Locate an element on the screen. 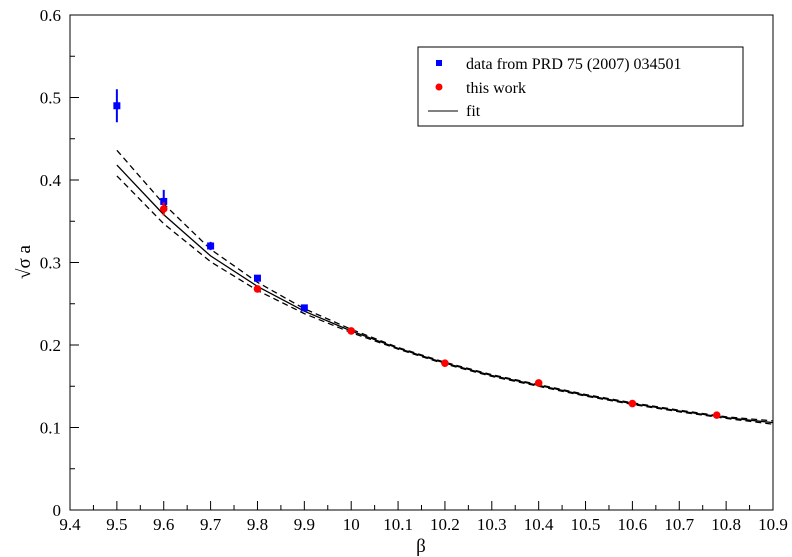 This screenshot has width=792, height=557. x-axis-label: β is located at coordinates (421, 546).